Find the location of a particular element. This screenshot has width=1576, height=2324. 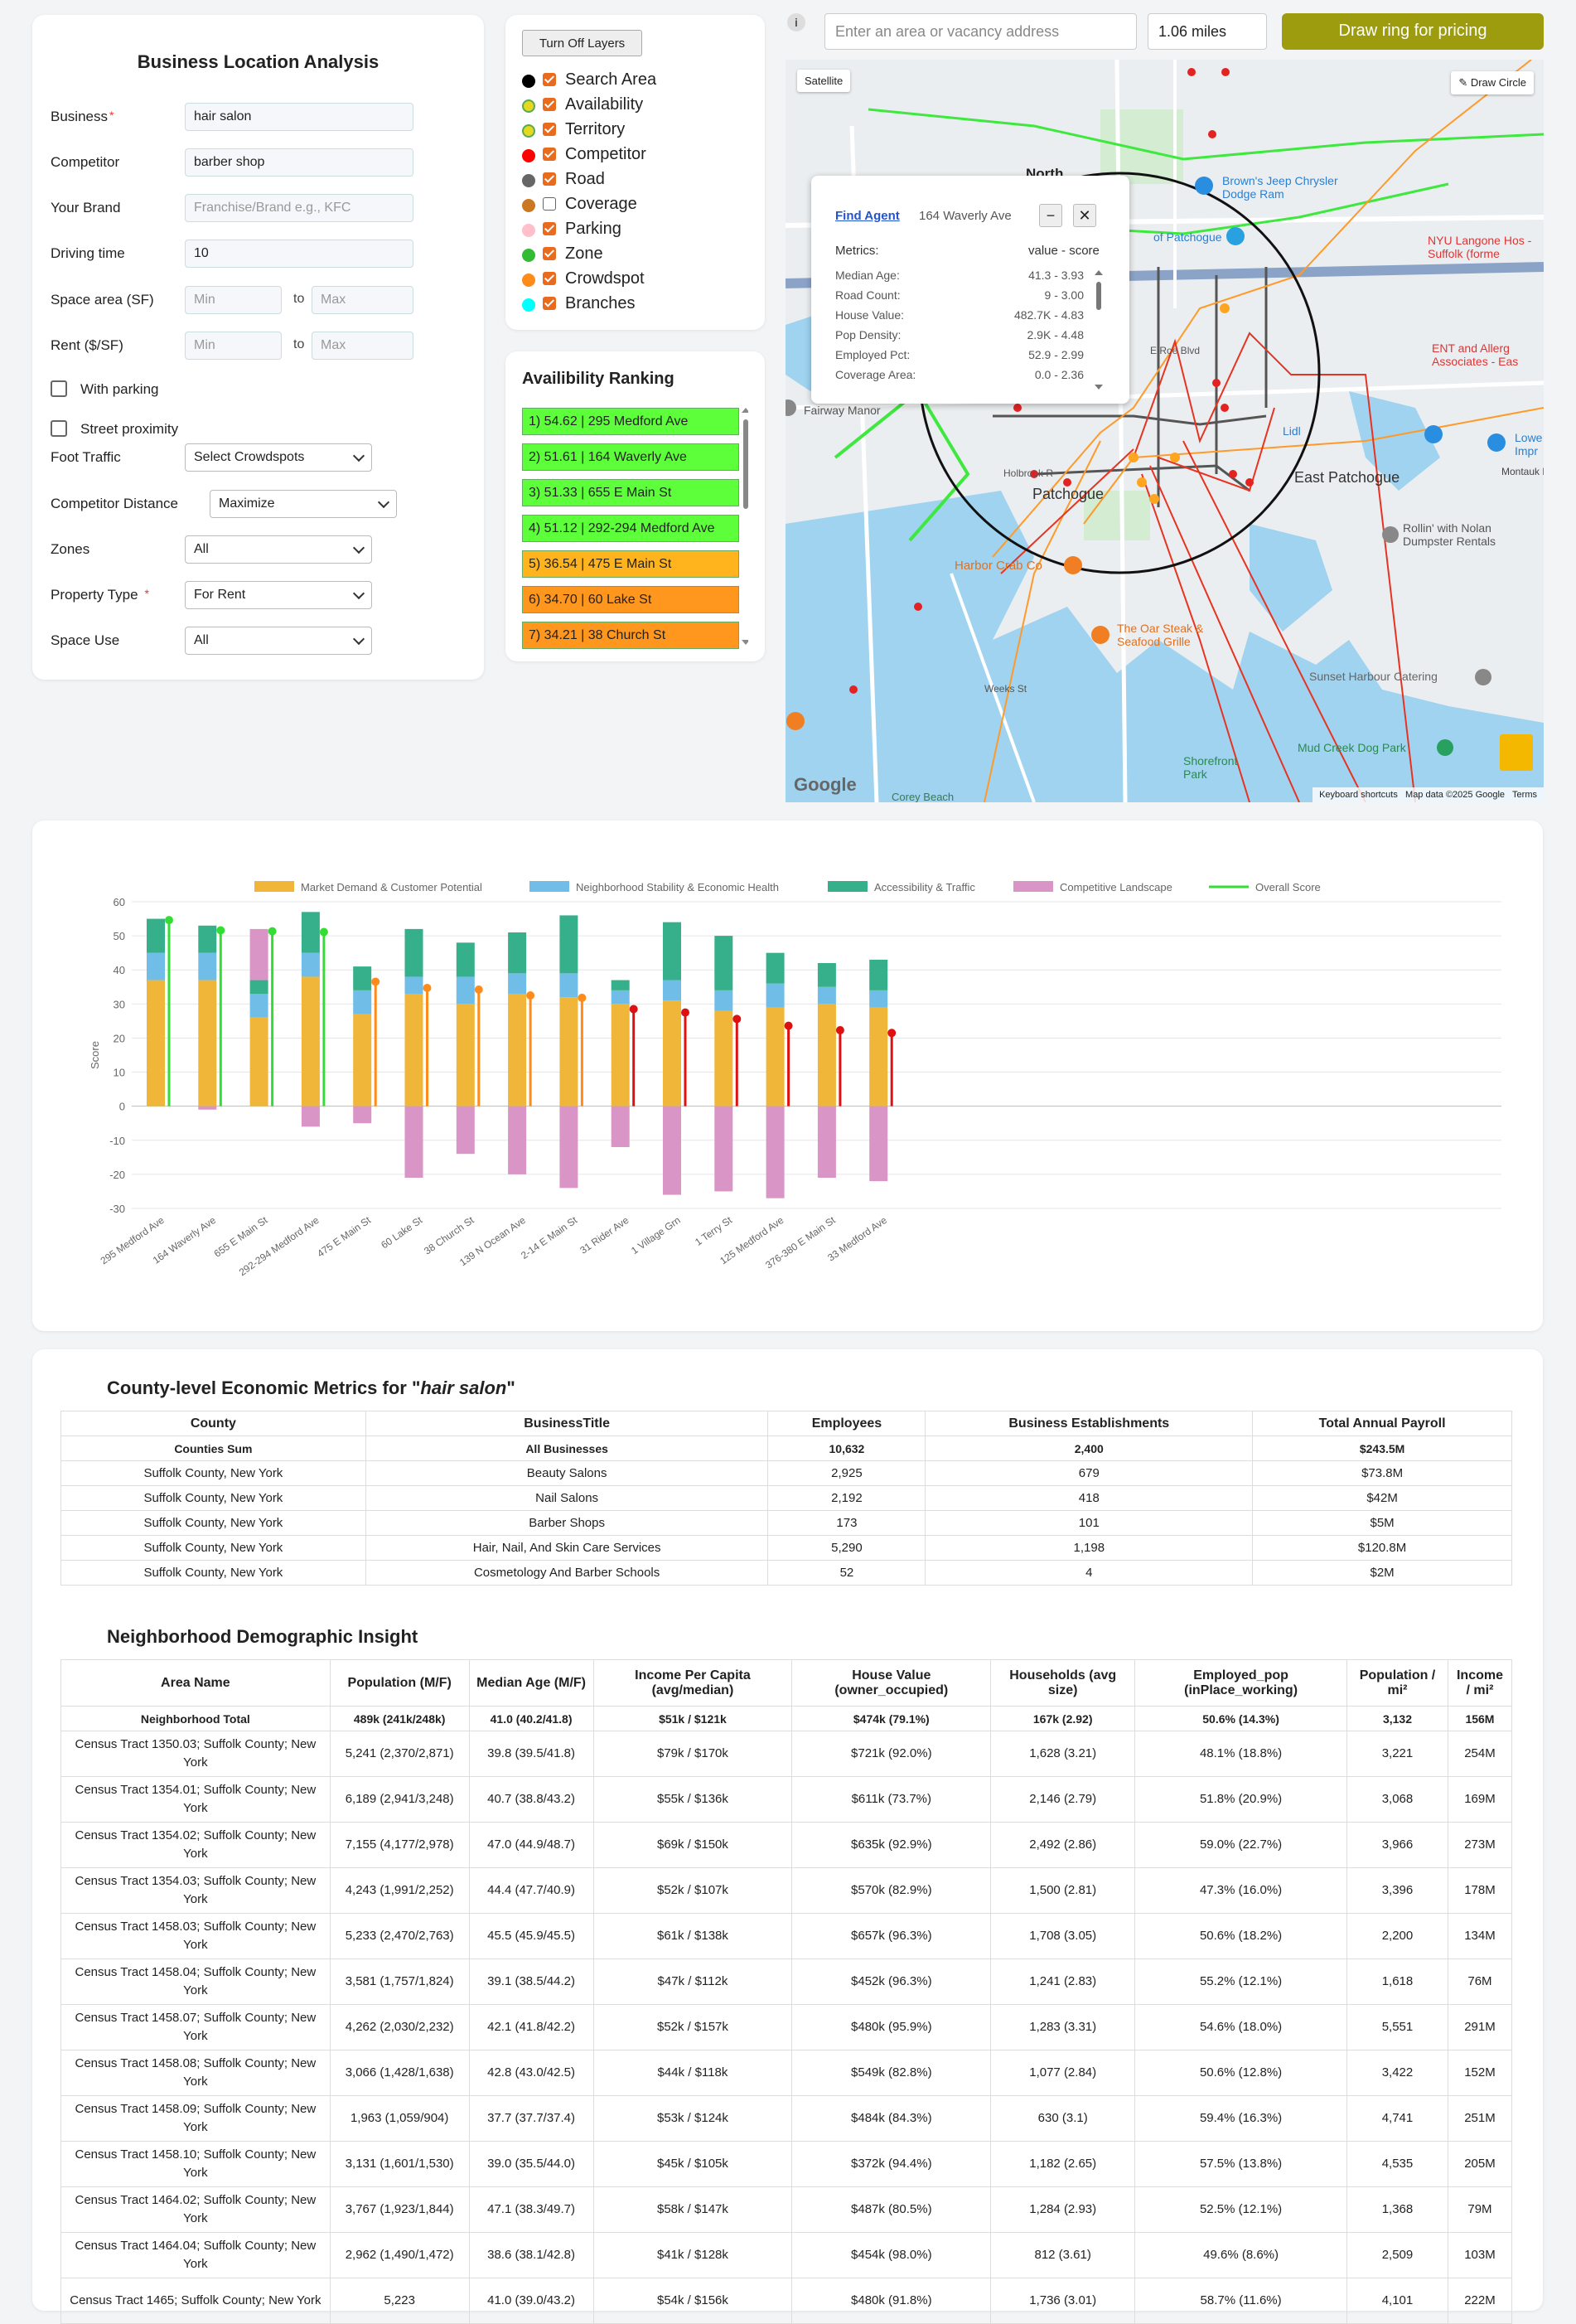

legend-label: Accessibility & Traffic is located at coordinates (924, 887).